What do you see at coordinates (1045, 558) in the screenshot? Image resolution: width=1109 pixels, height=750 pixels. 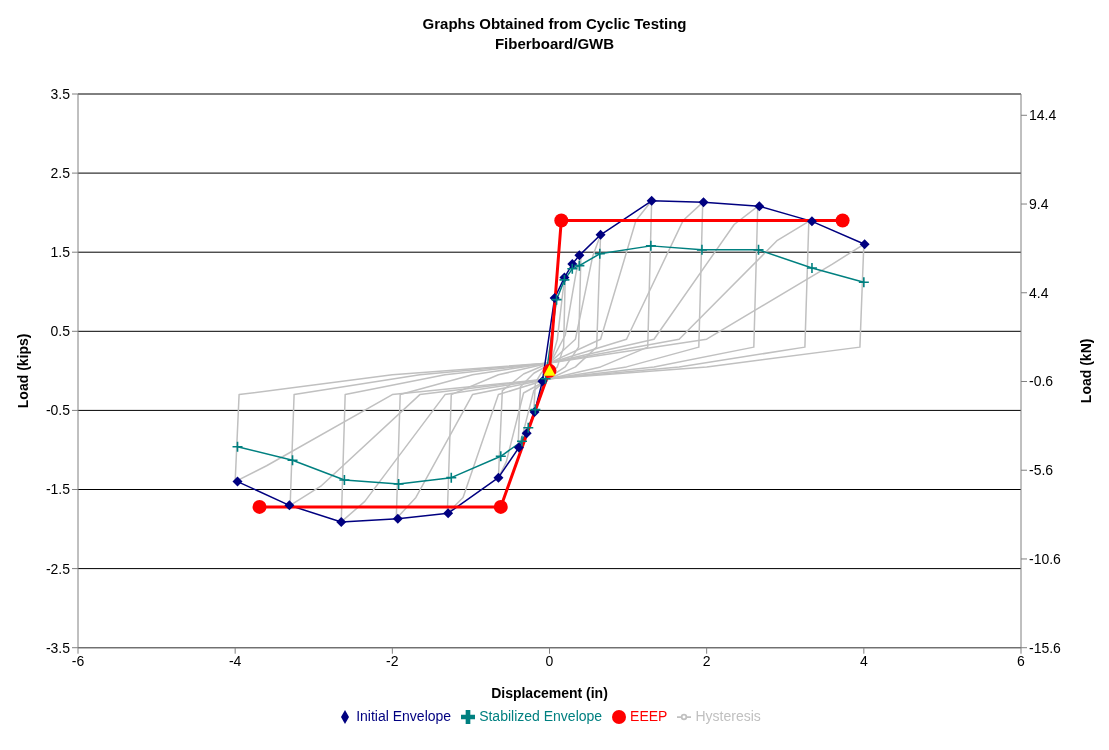 I see `y2-tick-label: -10.6` at bounding box center [1045, 558].